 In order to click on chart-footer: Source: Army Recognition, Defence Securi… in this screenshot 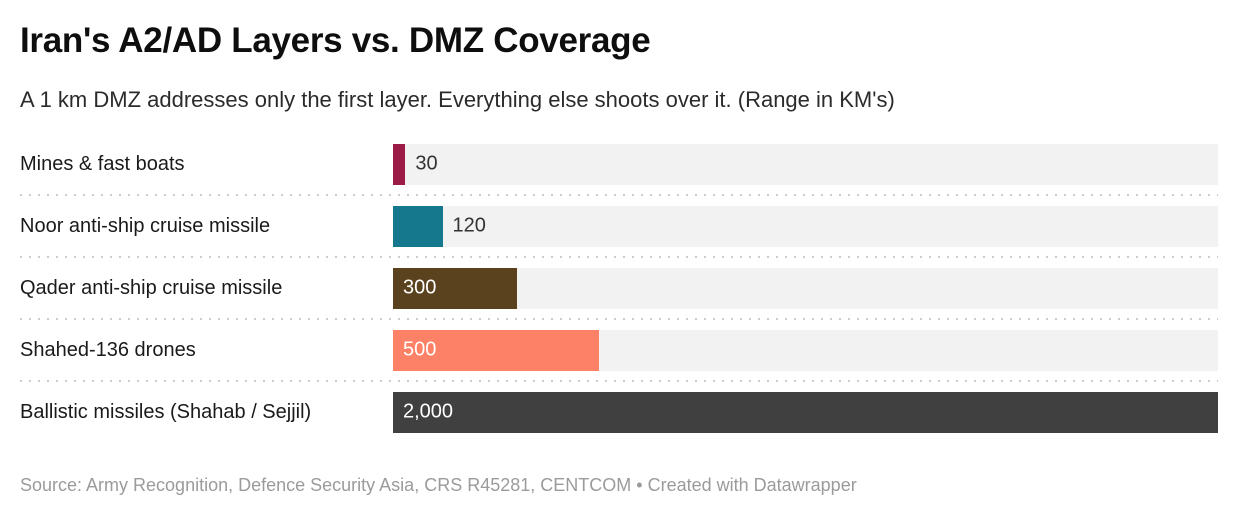, I will do `click(619, 485)`.